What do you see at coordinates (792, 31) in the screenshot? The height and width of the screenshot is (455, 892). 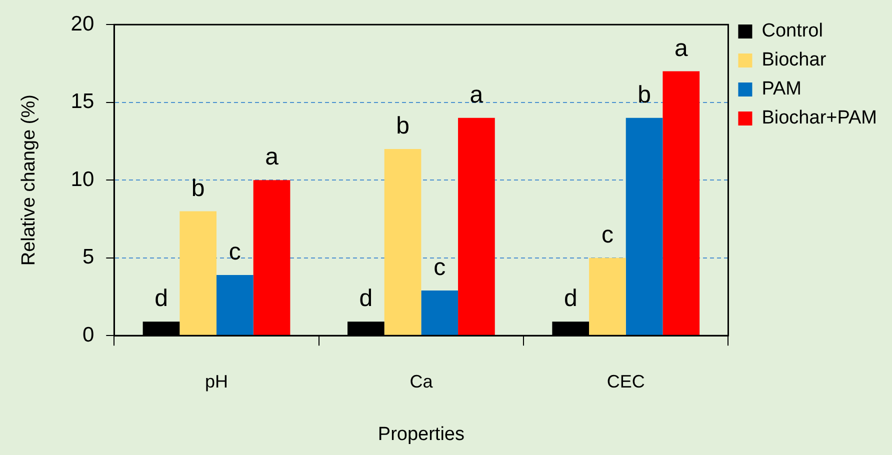 I see `legend-label: Control` at bounding box center [792, 31].